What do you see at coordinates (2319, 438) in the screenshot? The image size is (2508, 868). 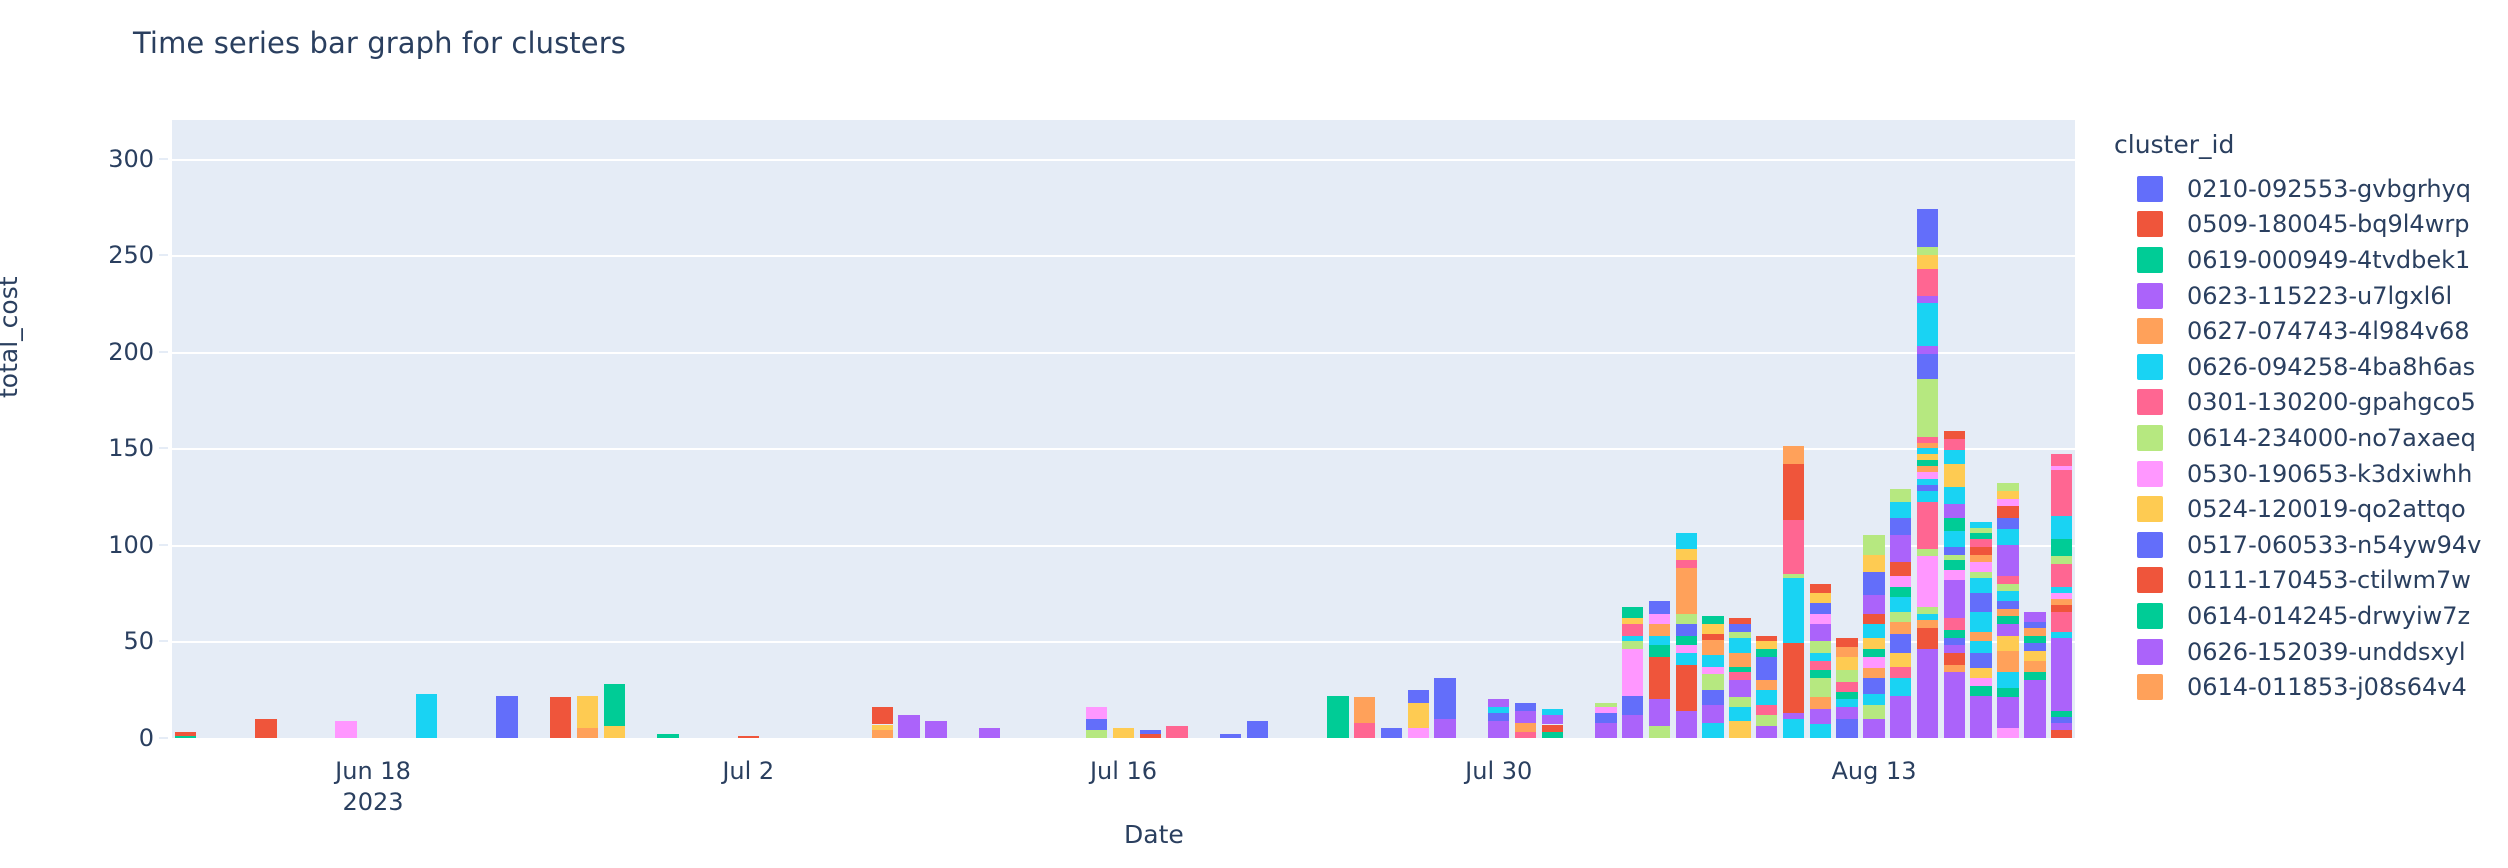 I see `legend-item: 0614-234000-no7axaeq` at bounding box center [2319, 438].